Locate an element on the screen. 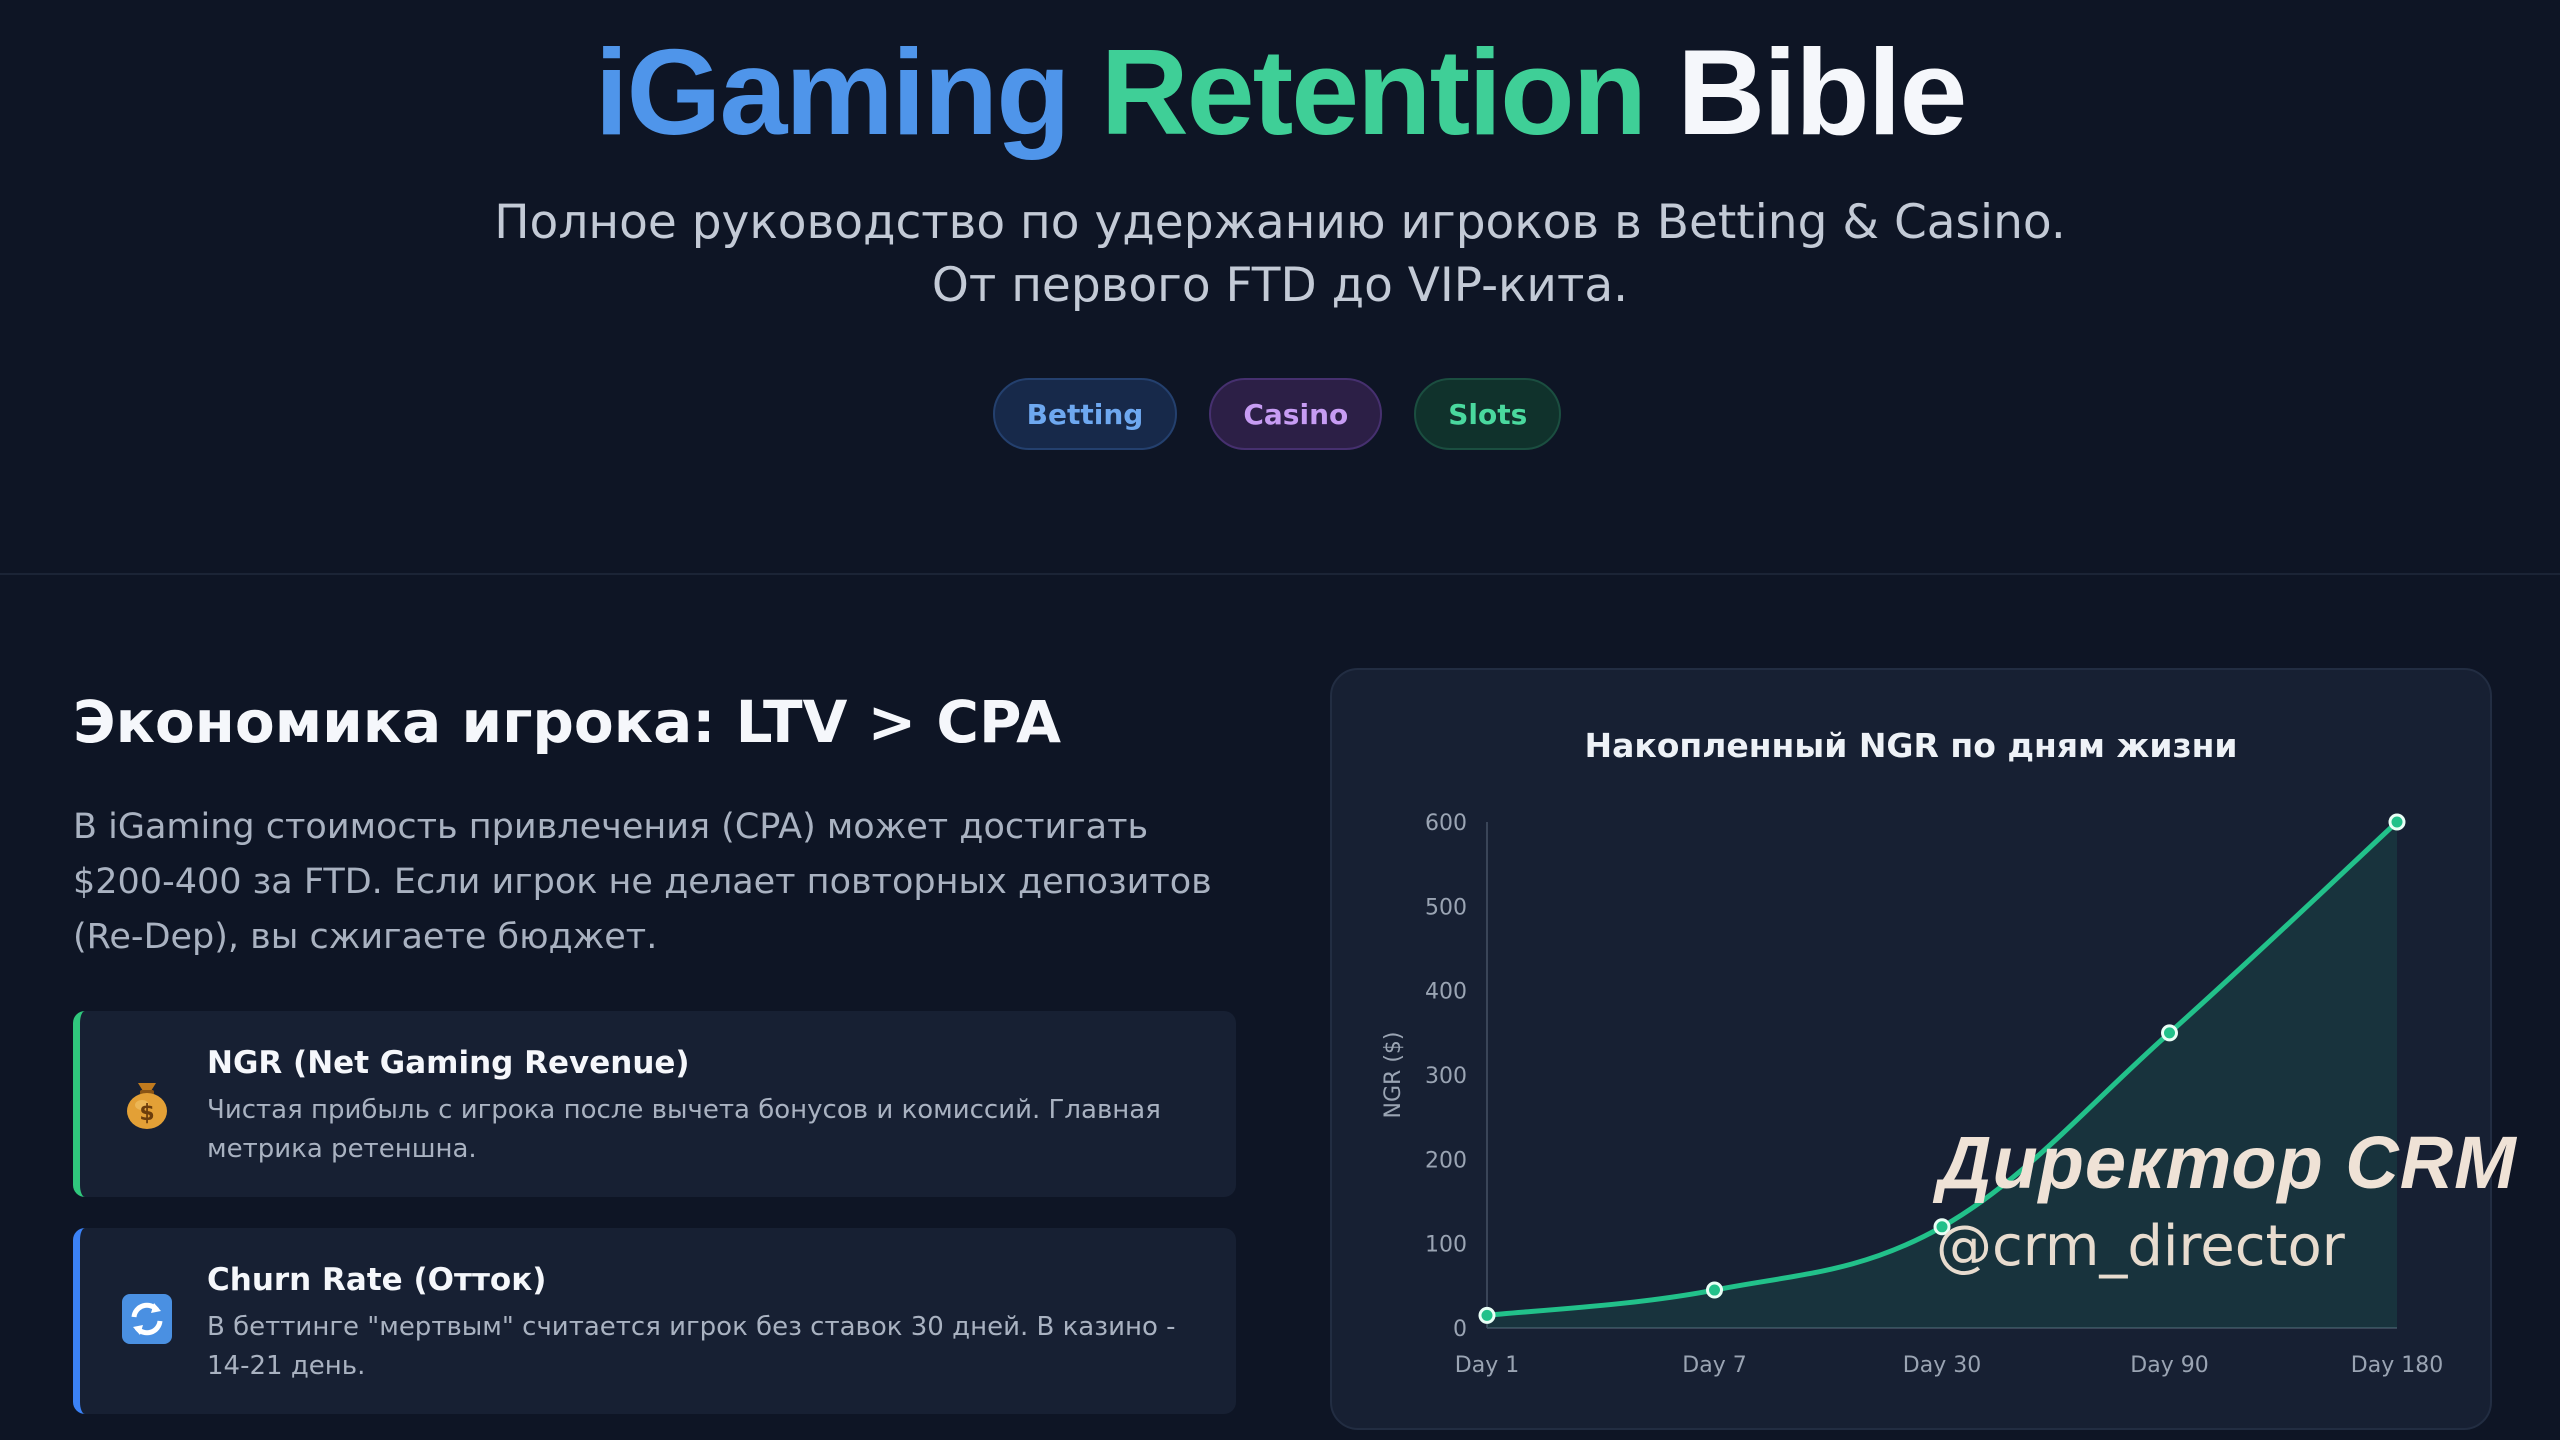 The width and height of the screenshot is (2560, 1440). x-tick-label: Day 30 is located at coordinates (1942, 1365).